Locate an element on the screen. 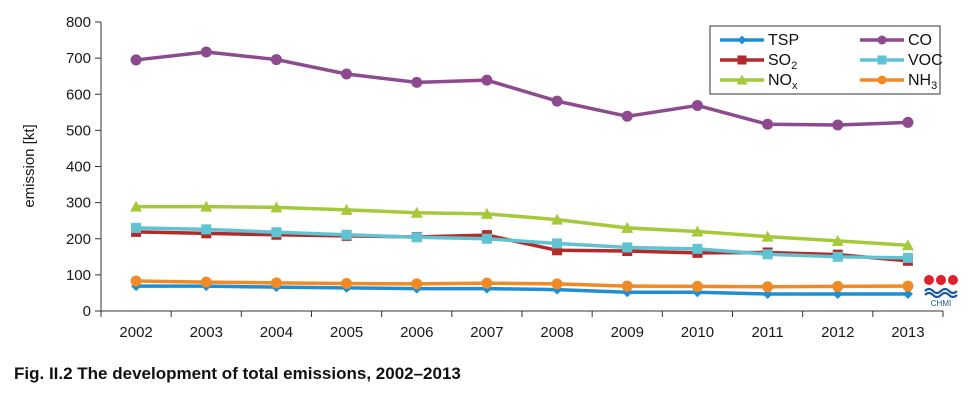  legend-label-subscript: 3 is located at coordinates (934, 86).